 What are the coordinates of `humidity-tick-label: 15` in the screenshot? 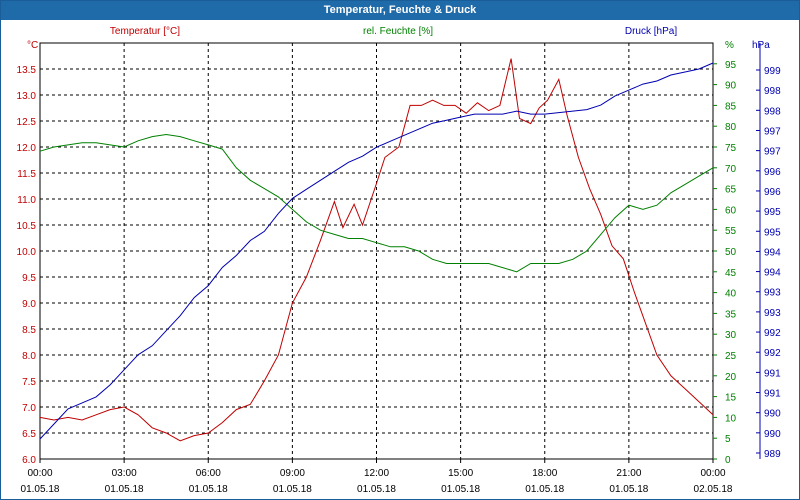 It's located at (731, 398).